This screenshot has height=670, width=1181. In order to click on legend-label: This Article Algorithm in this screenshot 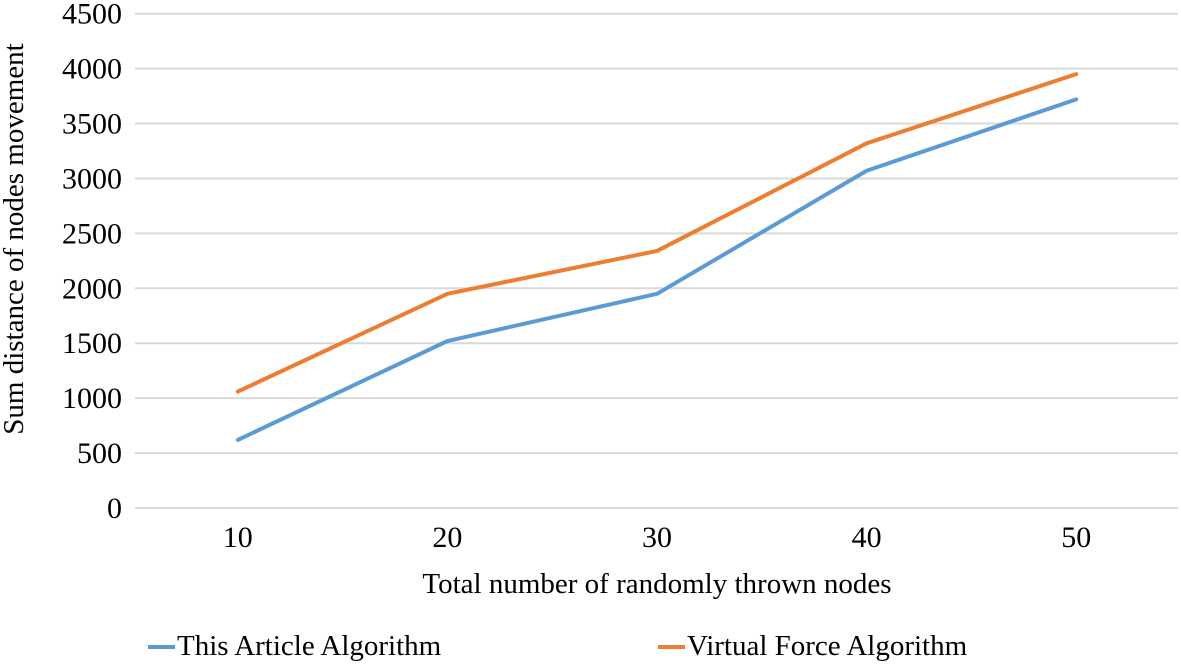, I will do `click(309, 646)`.